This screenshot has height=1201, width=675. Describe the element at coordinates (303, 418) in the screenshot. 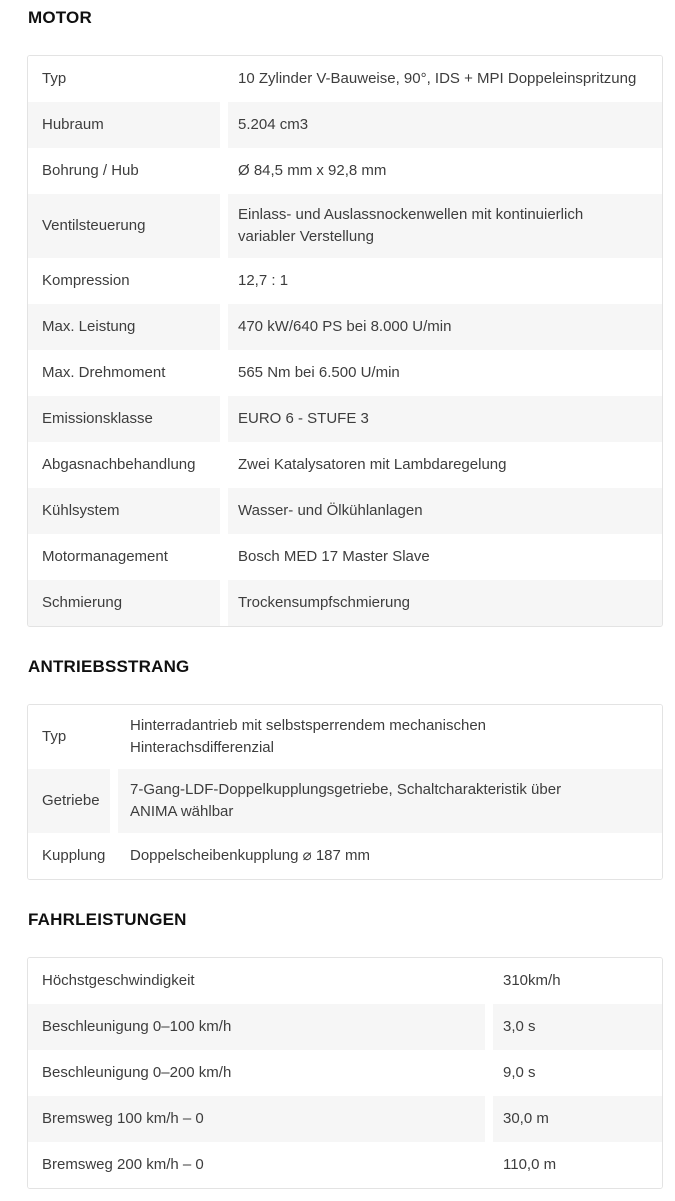

I see `spec-row-value-text: EURO 6 - STUFE 3` at that location.